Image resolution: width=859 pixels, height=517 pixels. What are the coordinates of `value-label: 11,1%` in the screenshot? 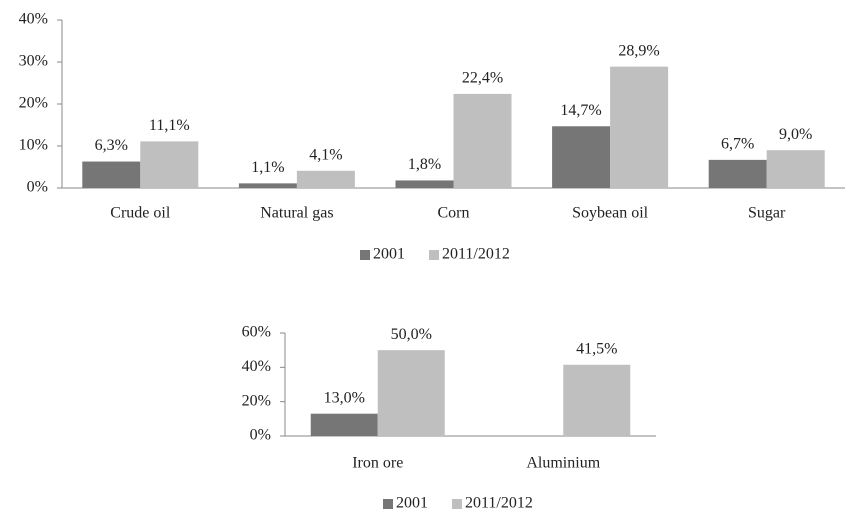 It's located at (169, 125).